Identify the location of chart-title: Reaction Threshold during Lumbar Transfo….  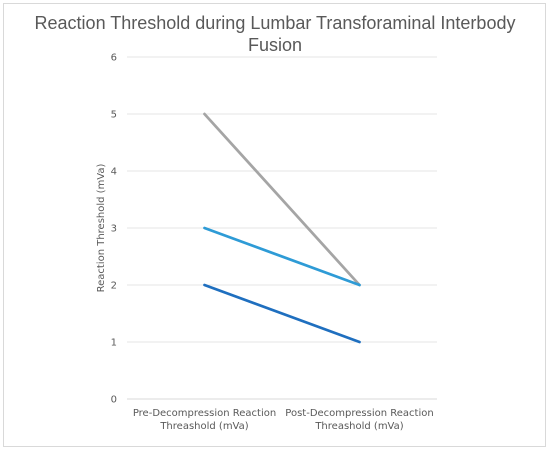
(275, 34).